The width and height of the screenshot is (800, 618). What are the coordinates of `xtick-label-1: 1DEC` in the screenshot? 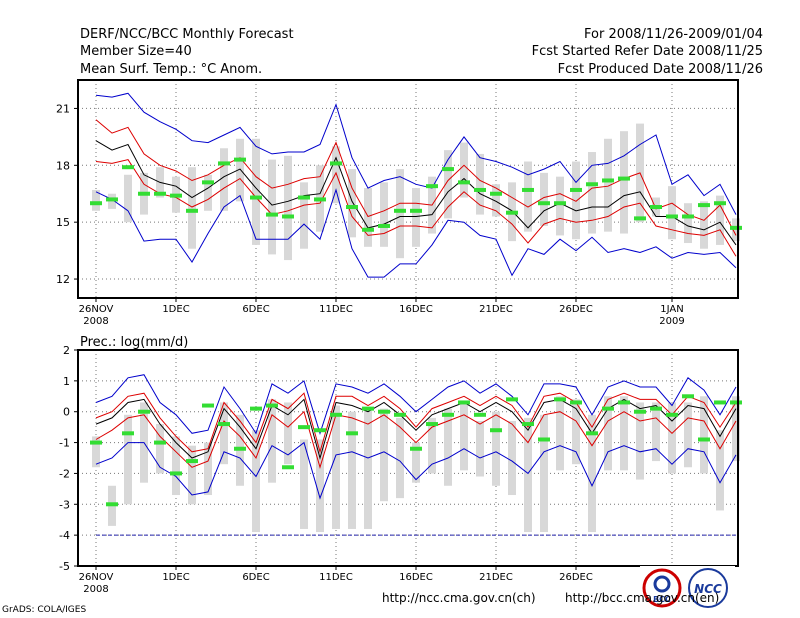 It's located at (175, 577).